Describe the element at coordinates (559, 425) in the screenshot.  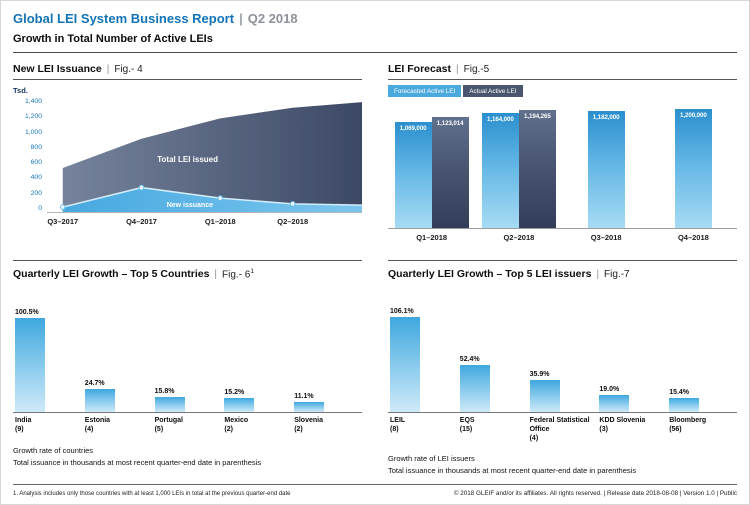
I see `category-name: Federal Statistical Office` at that location.